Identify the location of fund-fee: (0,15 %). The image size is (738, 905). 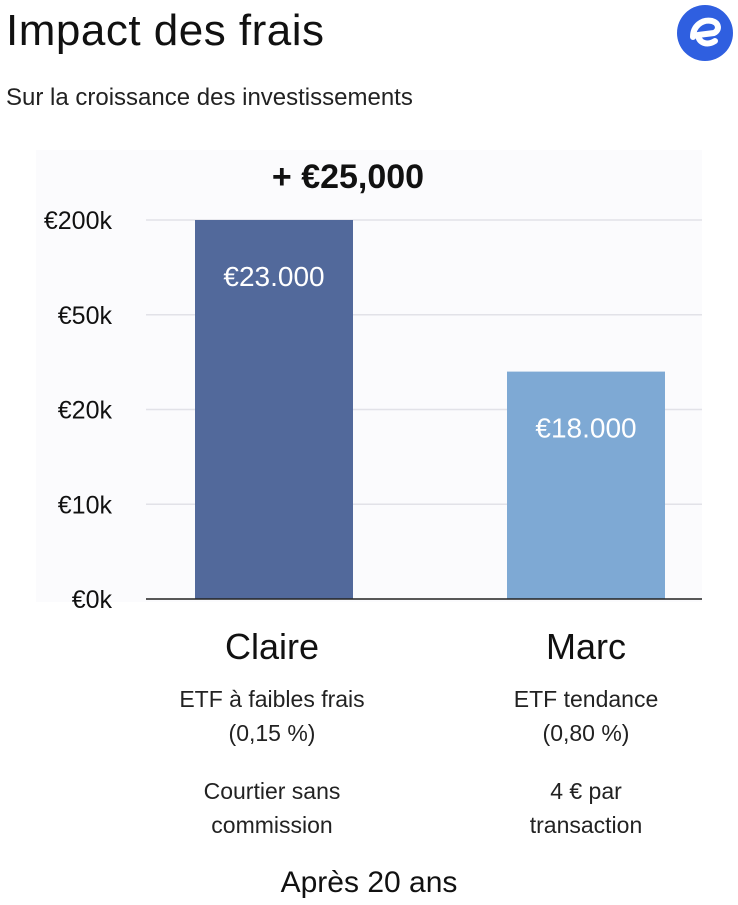
(272, 733).